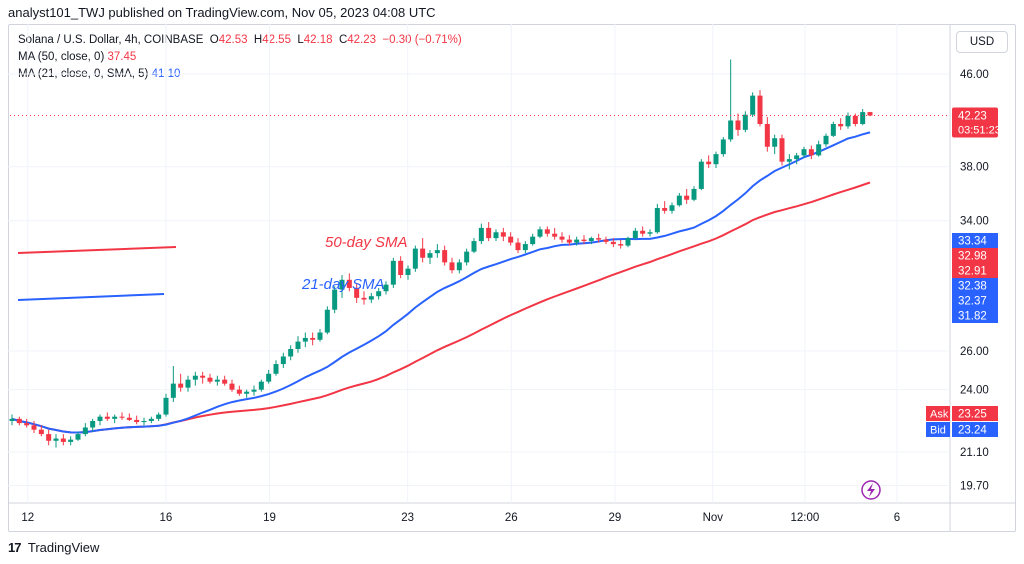 The width and height of the screenshot is (1024, 564). What do you see at coordinates (233, 40) in the screenshot?
I see `ohlc-open: 42.53` at bounding box center [233, 40].